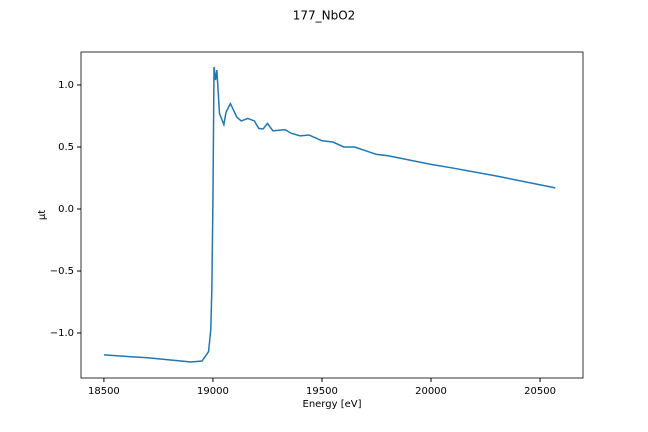 The height and width of the screenshot is (432, 648). I want to click on x-tick-label: 18500, so click(104, 391).